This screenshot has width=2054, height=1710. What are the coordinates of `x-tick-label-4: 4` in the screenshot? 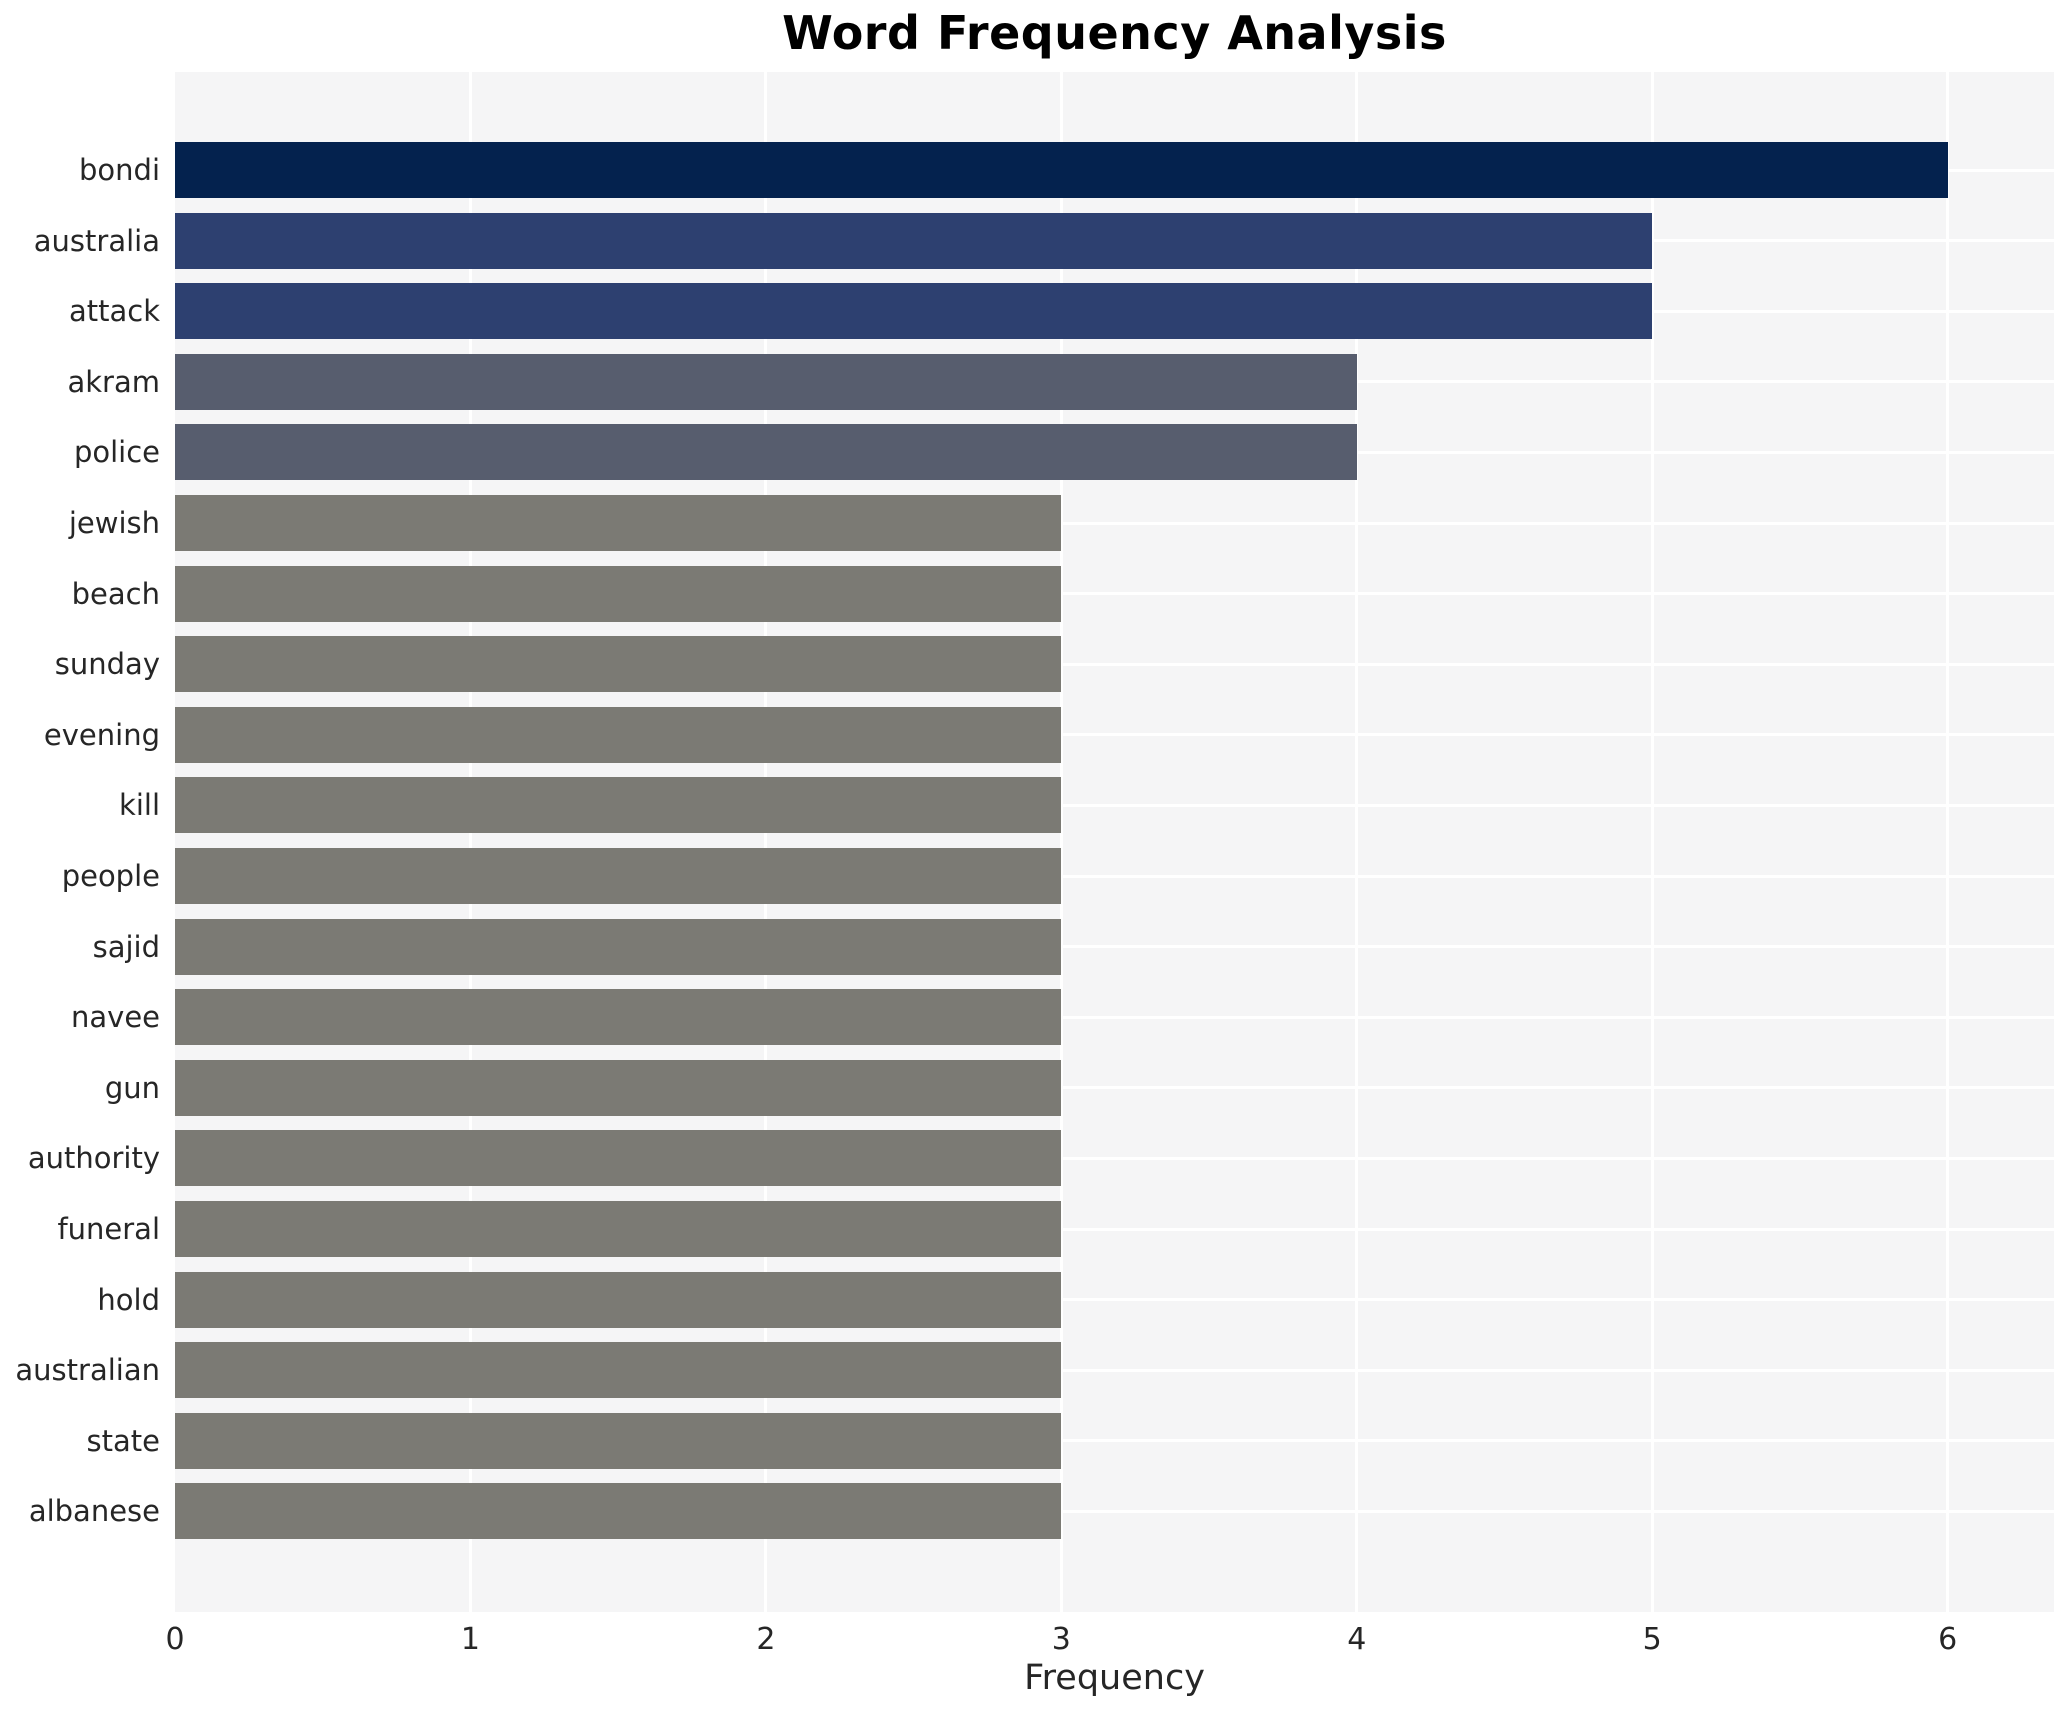 It's located at (1357, 1639).